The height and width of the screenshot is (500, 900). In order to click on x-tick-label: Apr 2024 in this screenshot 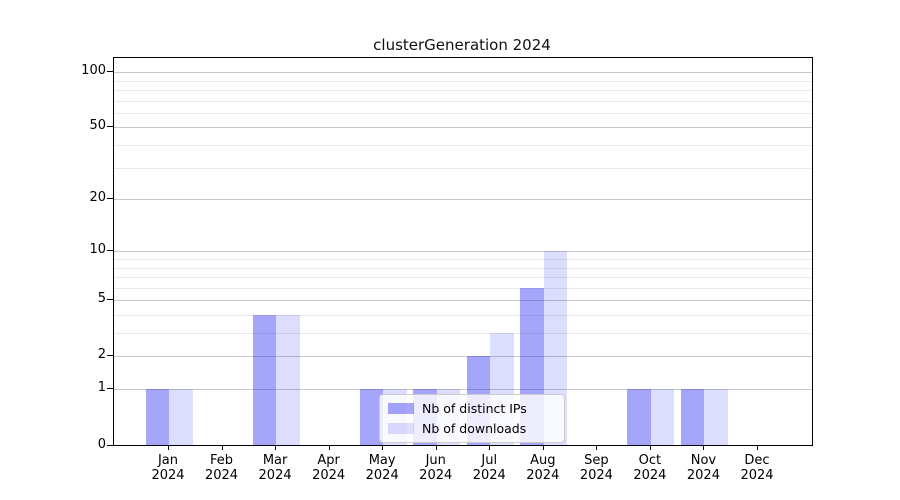, I will do `click(329, 468)`.